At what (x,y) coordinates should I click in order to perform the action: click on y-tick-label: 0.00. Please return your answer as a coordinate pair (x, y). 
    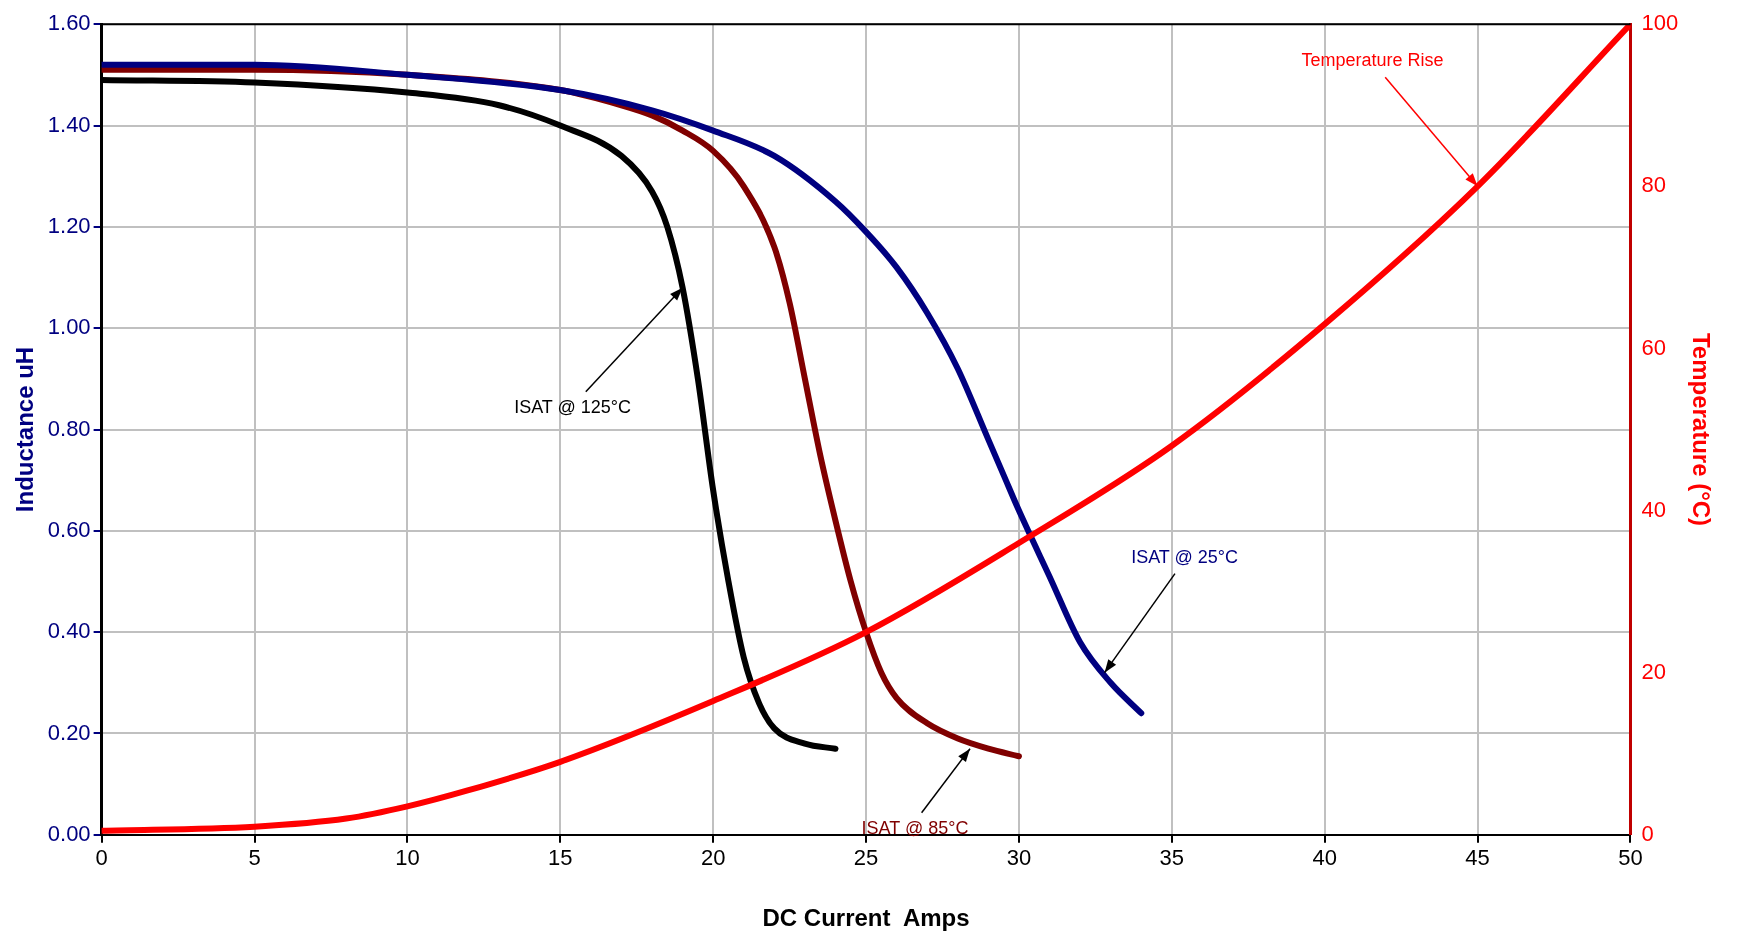
    Looking at the image, I should click on (69, 833).